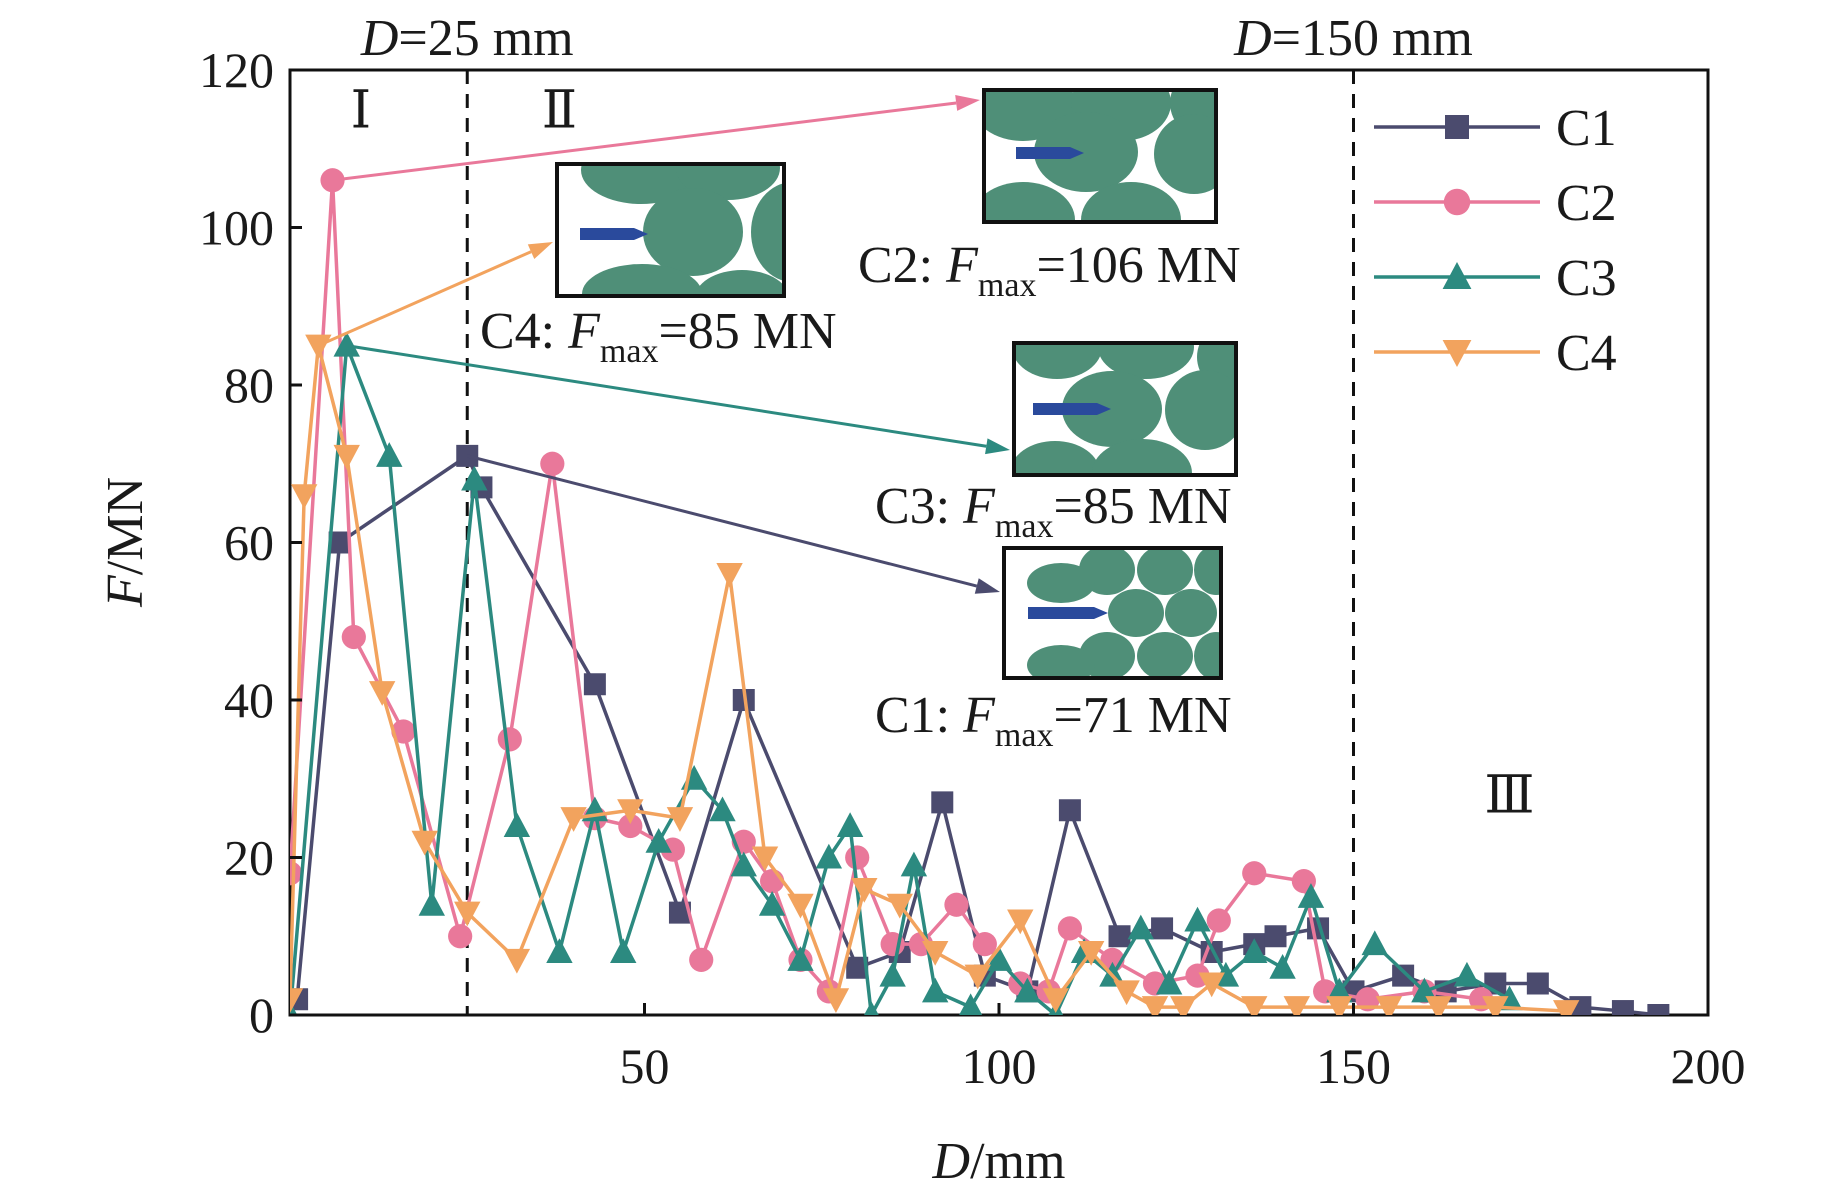 The height and width of the screenshot is (1196, 1842). I want to click on y-tick-label: 60, so click(249, 543).